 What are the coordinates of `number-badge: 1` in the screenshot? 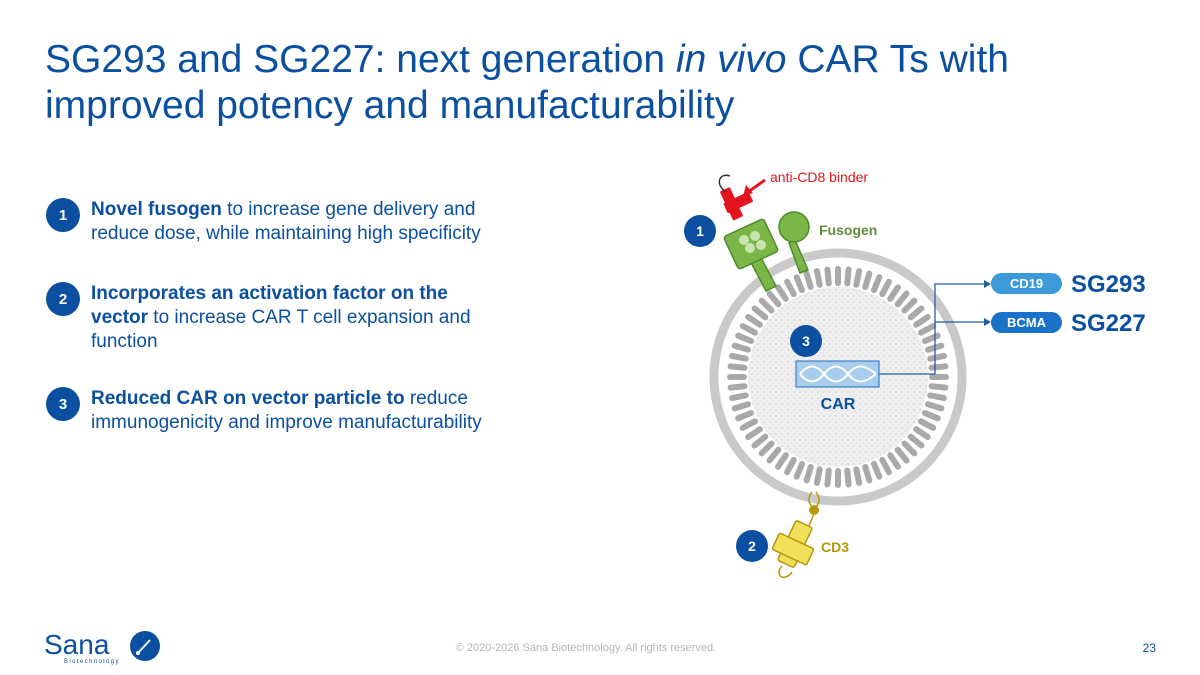 It's located at (63, 215).